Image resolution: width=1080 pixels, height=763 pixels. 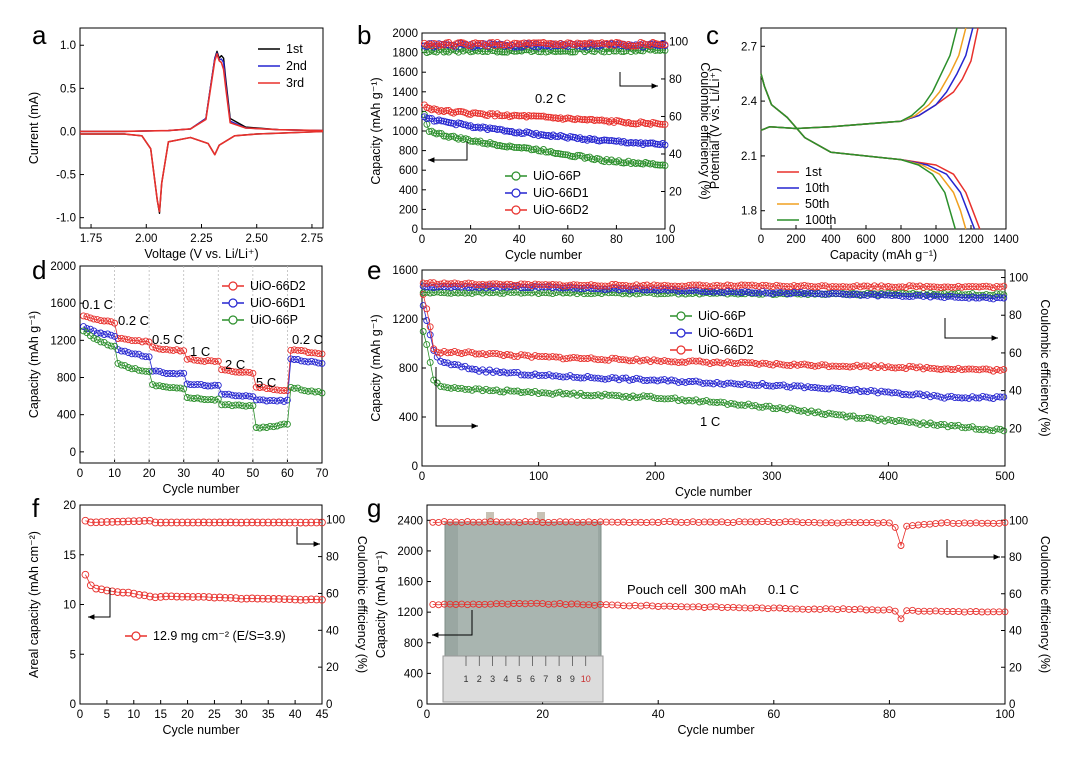 What do you see at coordinates (362, 604) in the screenshot?
I see `y2-axis-label: Coulombic efficiency (%)` at bounding box center [362, 604].